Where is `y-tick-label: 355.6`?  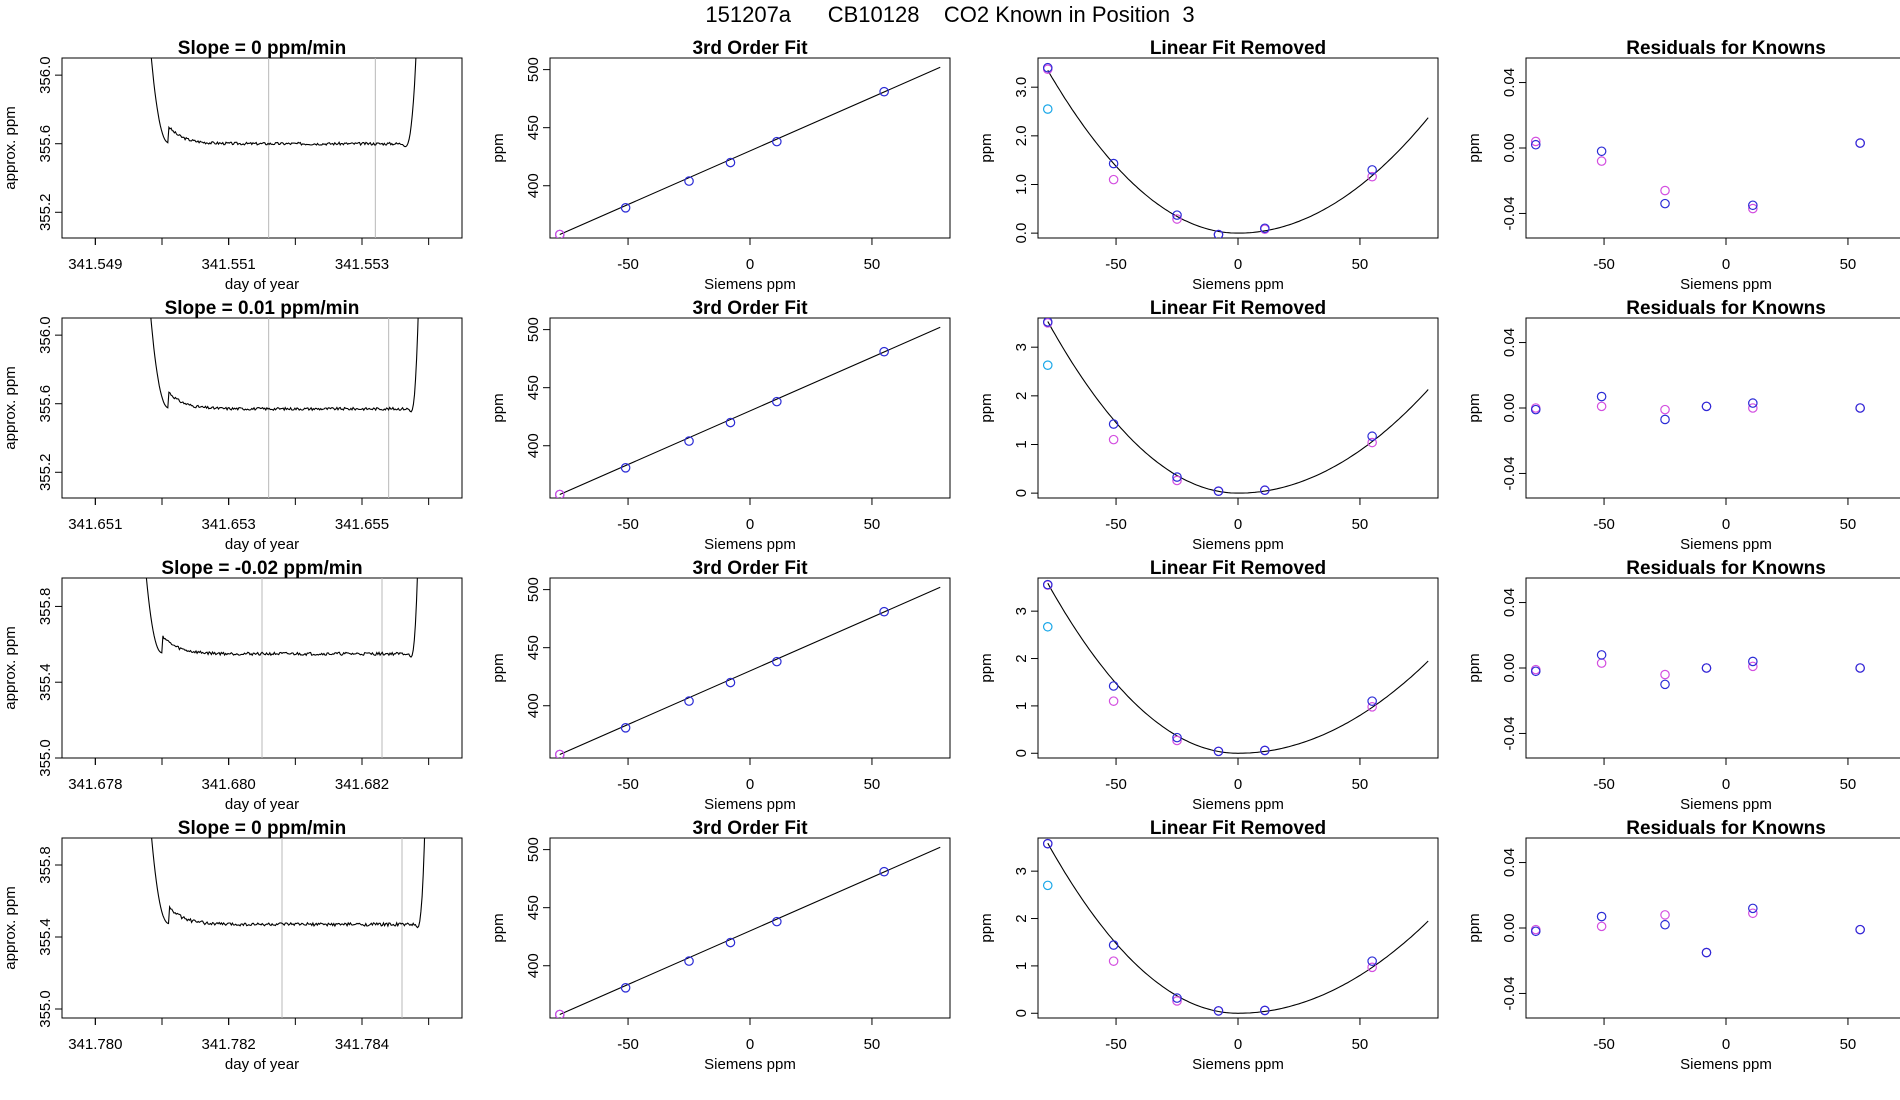 y-tick-label: 355.6 is located at coordinates (45, 144).